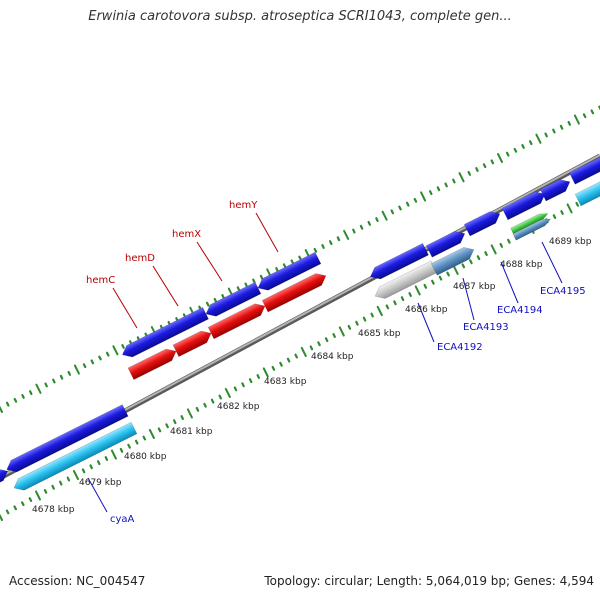 The height and width of the screenshot is (600, 600). What do you see at coordinates (460, 347) in the screenshot?
I see `gene-label-eca4192: ECA4192` at bounding box center [460, 347].